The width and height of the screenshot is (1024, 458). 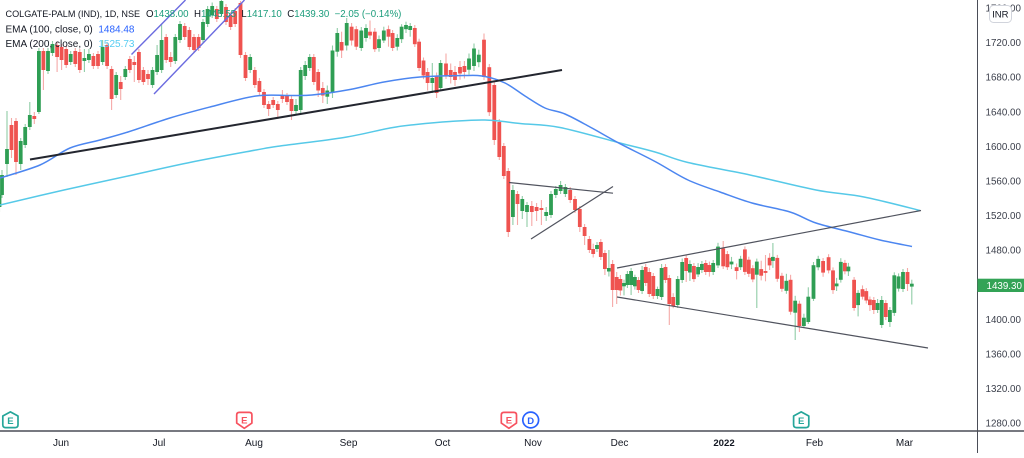 What do you see at coordinates (70, 30) in the screenshot?
I see `svg-text: EMA (100, close, 0) 1484.48` at bounding box center [70, 30].